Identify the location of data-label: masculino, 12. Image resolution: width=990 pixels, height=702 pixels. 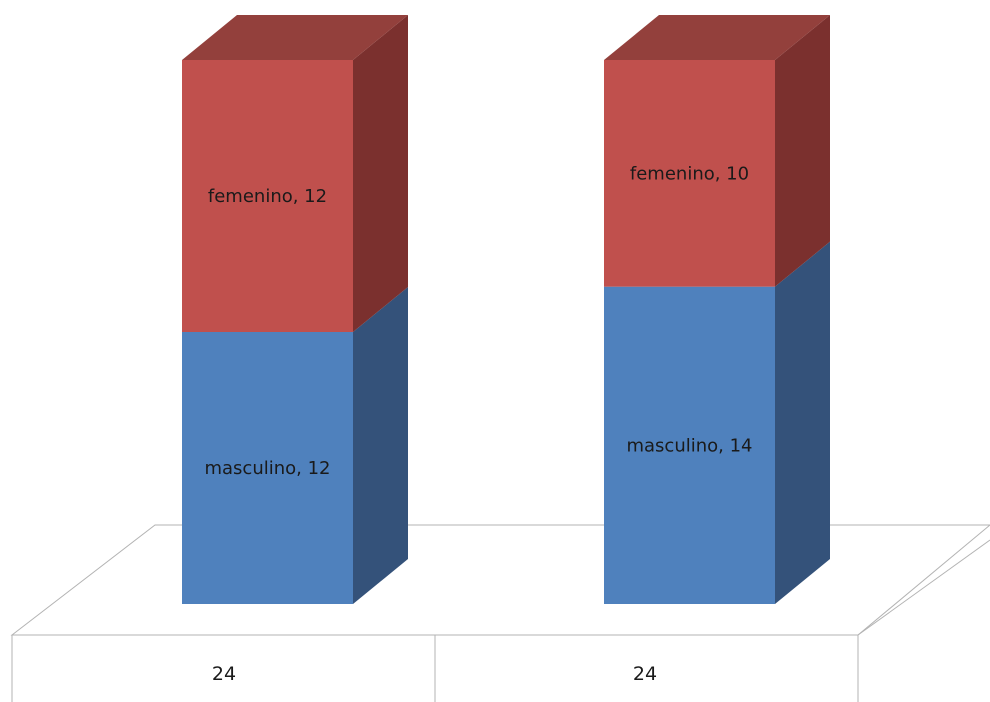
(267, 468).